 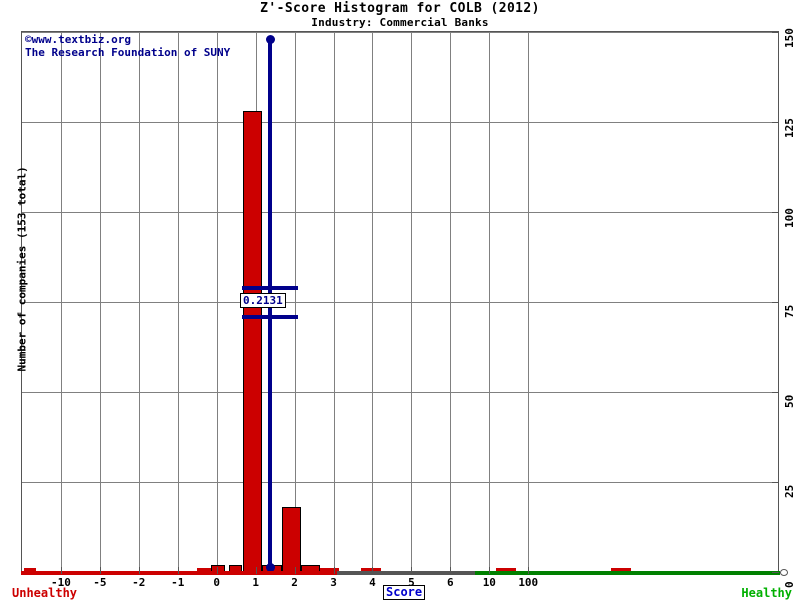 What do you see at coordinates (406, 573) in the screenshot?
I see `axis-zone-neutral` at bounding box center [406, 573].